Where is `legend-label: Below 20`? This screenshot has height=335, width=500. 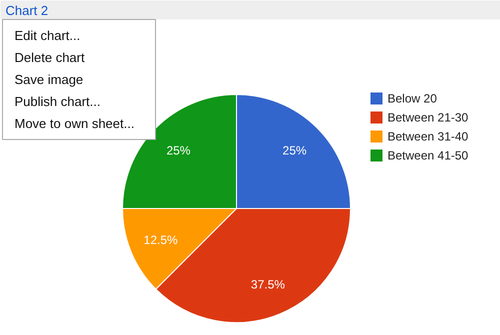 legend-label: Below 20 is located at coordinates (413, 99).